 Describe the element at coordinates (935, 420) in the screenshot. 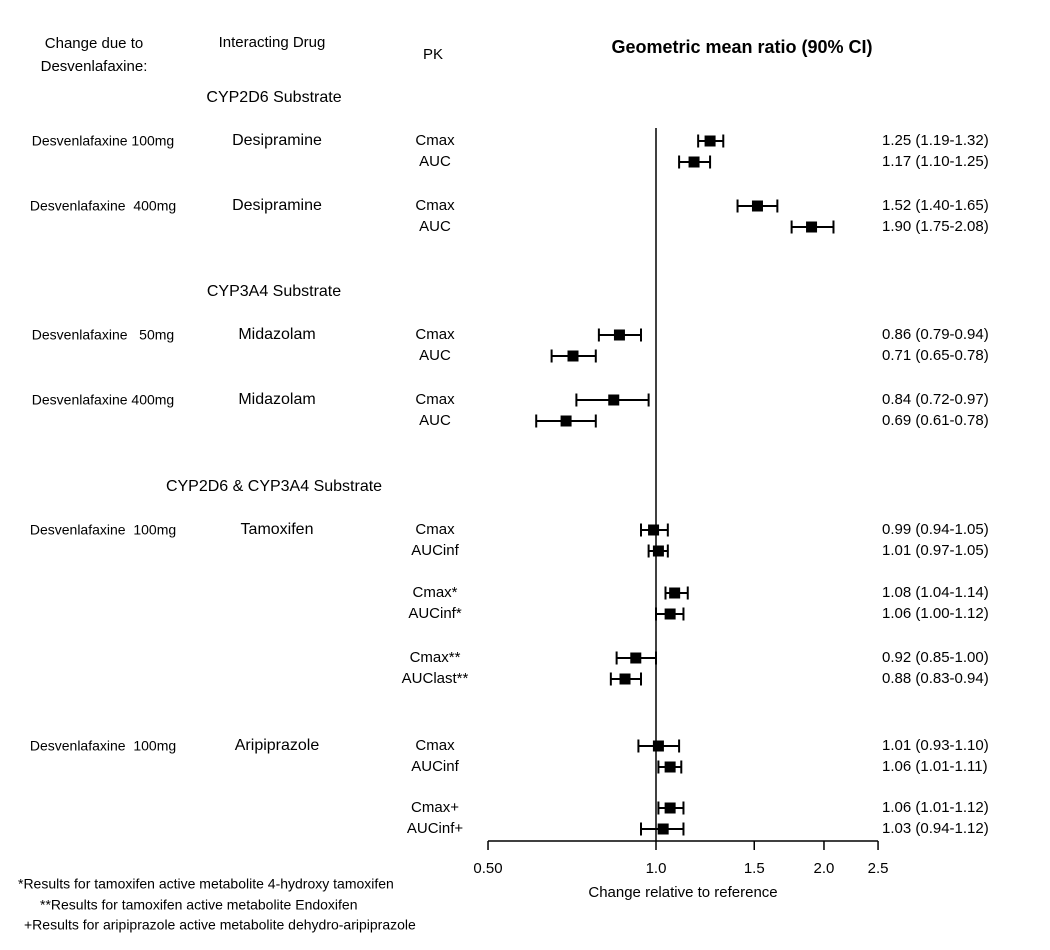

I see `ratio-ci-value: 0.69 (0.61-0.78)` at that location.